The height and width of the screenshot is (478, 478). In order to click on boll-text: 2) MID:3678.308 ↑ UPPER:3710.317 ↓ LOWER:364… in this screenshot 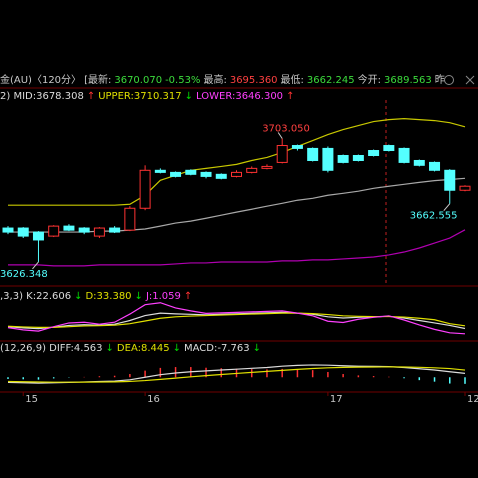, I will do `click(147, 96)`.